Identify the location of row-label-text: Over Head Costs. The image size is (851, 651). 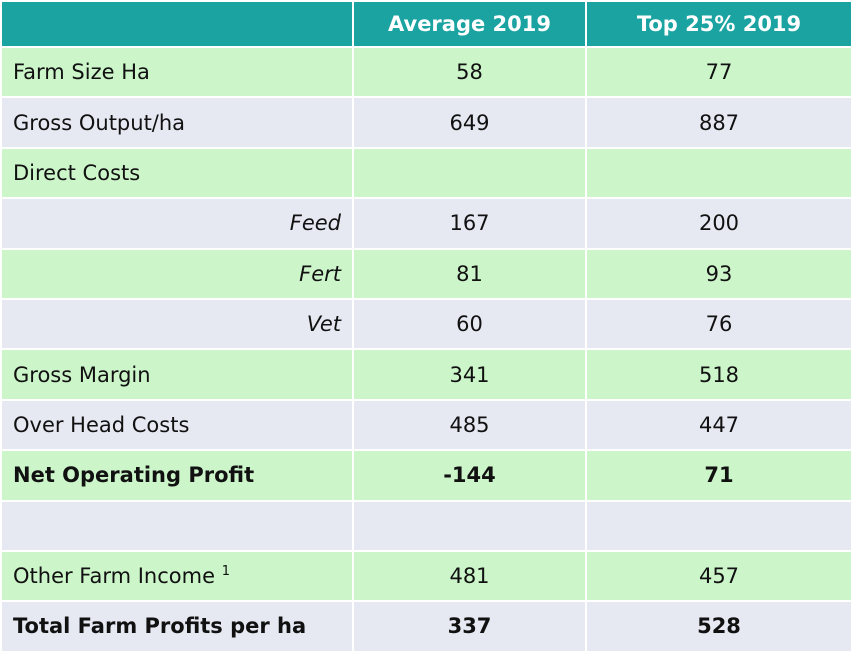
(101, 424).